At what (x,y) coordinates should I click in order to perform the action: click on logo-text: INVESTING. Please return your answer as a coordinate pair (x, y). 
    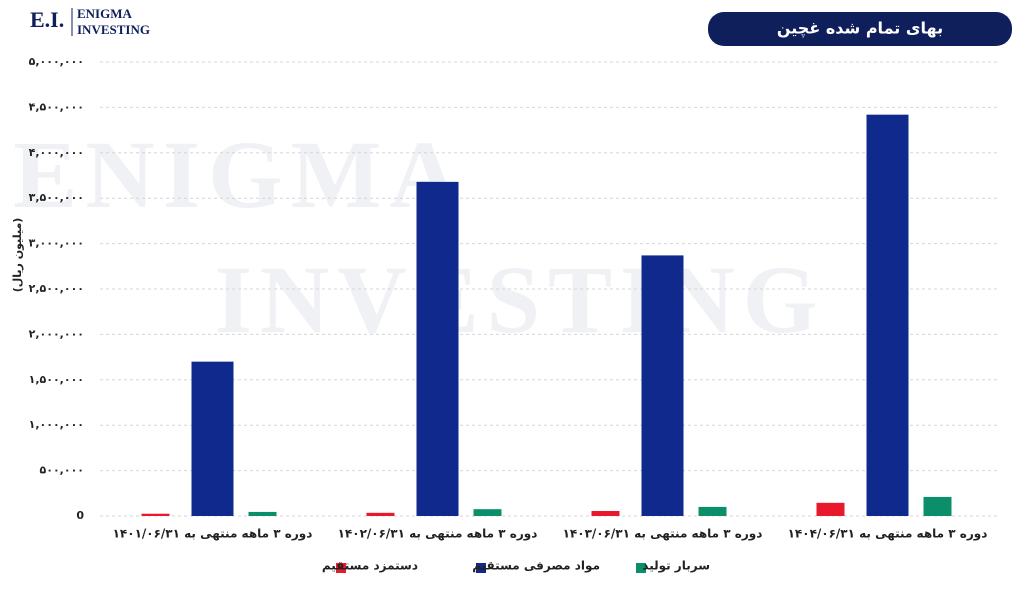
    Looking at the image, I should click on (113, 29).